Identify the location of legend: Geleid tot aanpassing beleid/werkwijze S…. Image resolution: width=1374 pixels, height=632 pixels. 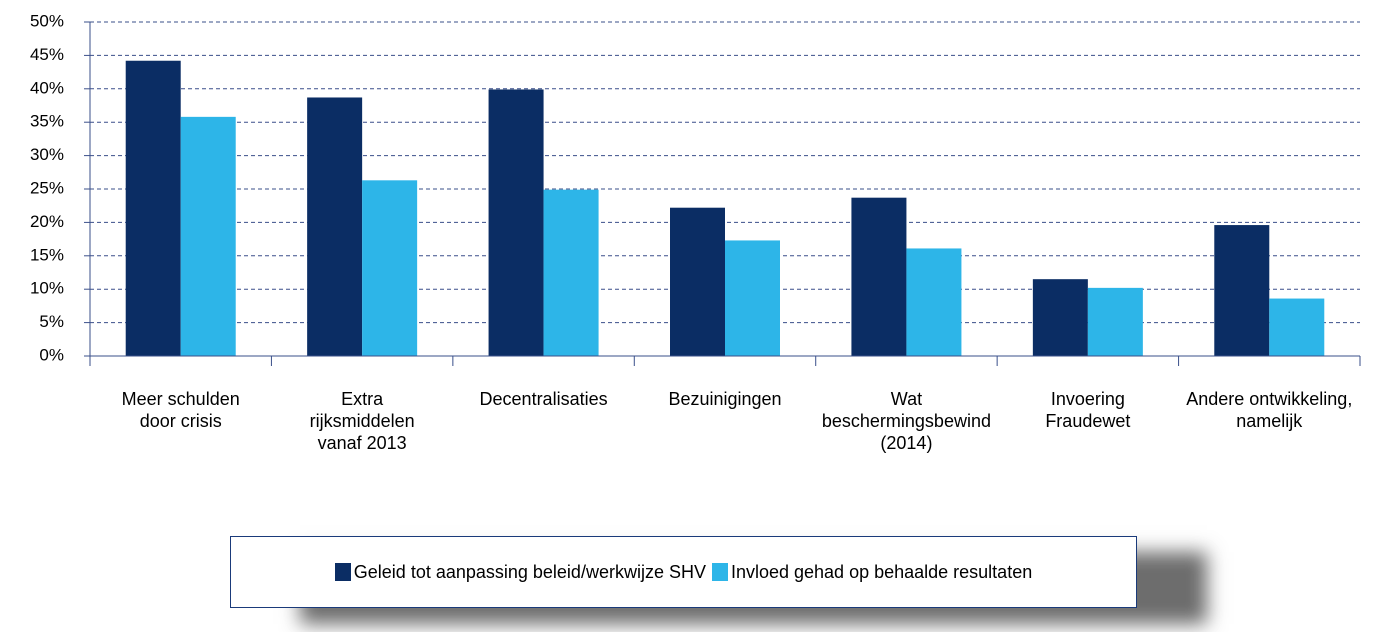
(683, 572).